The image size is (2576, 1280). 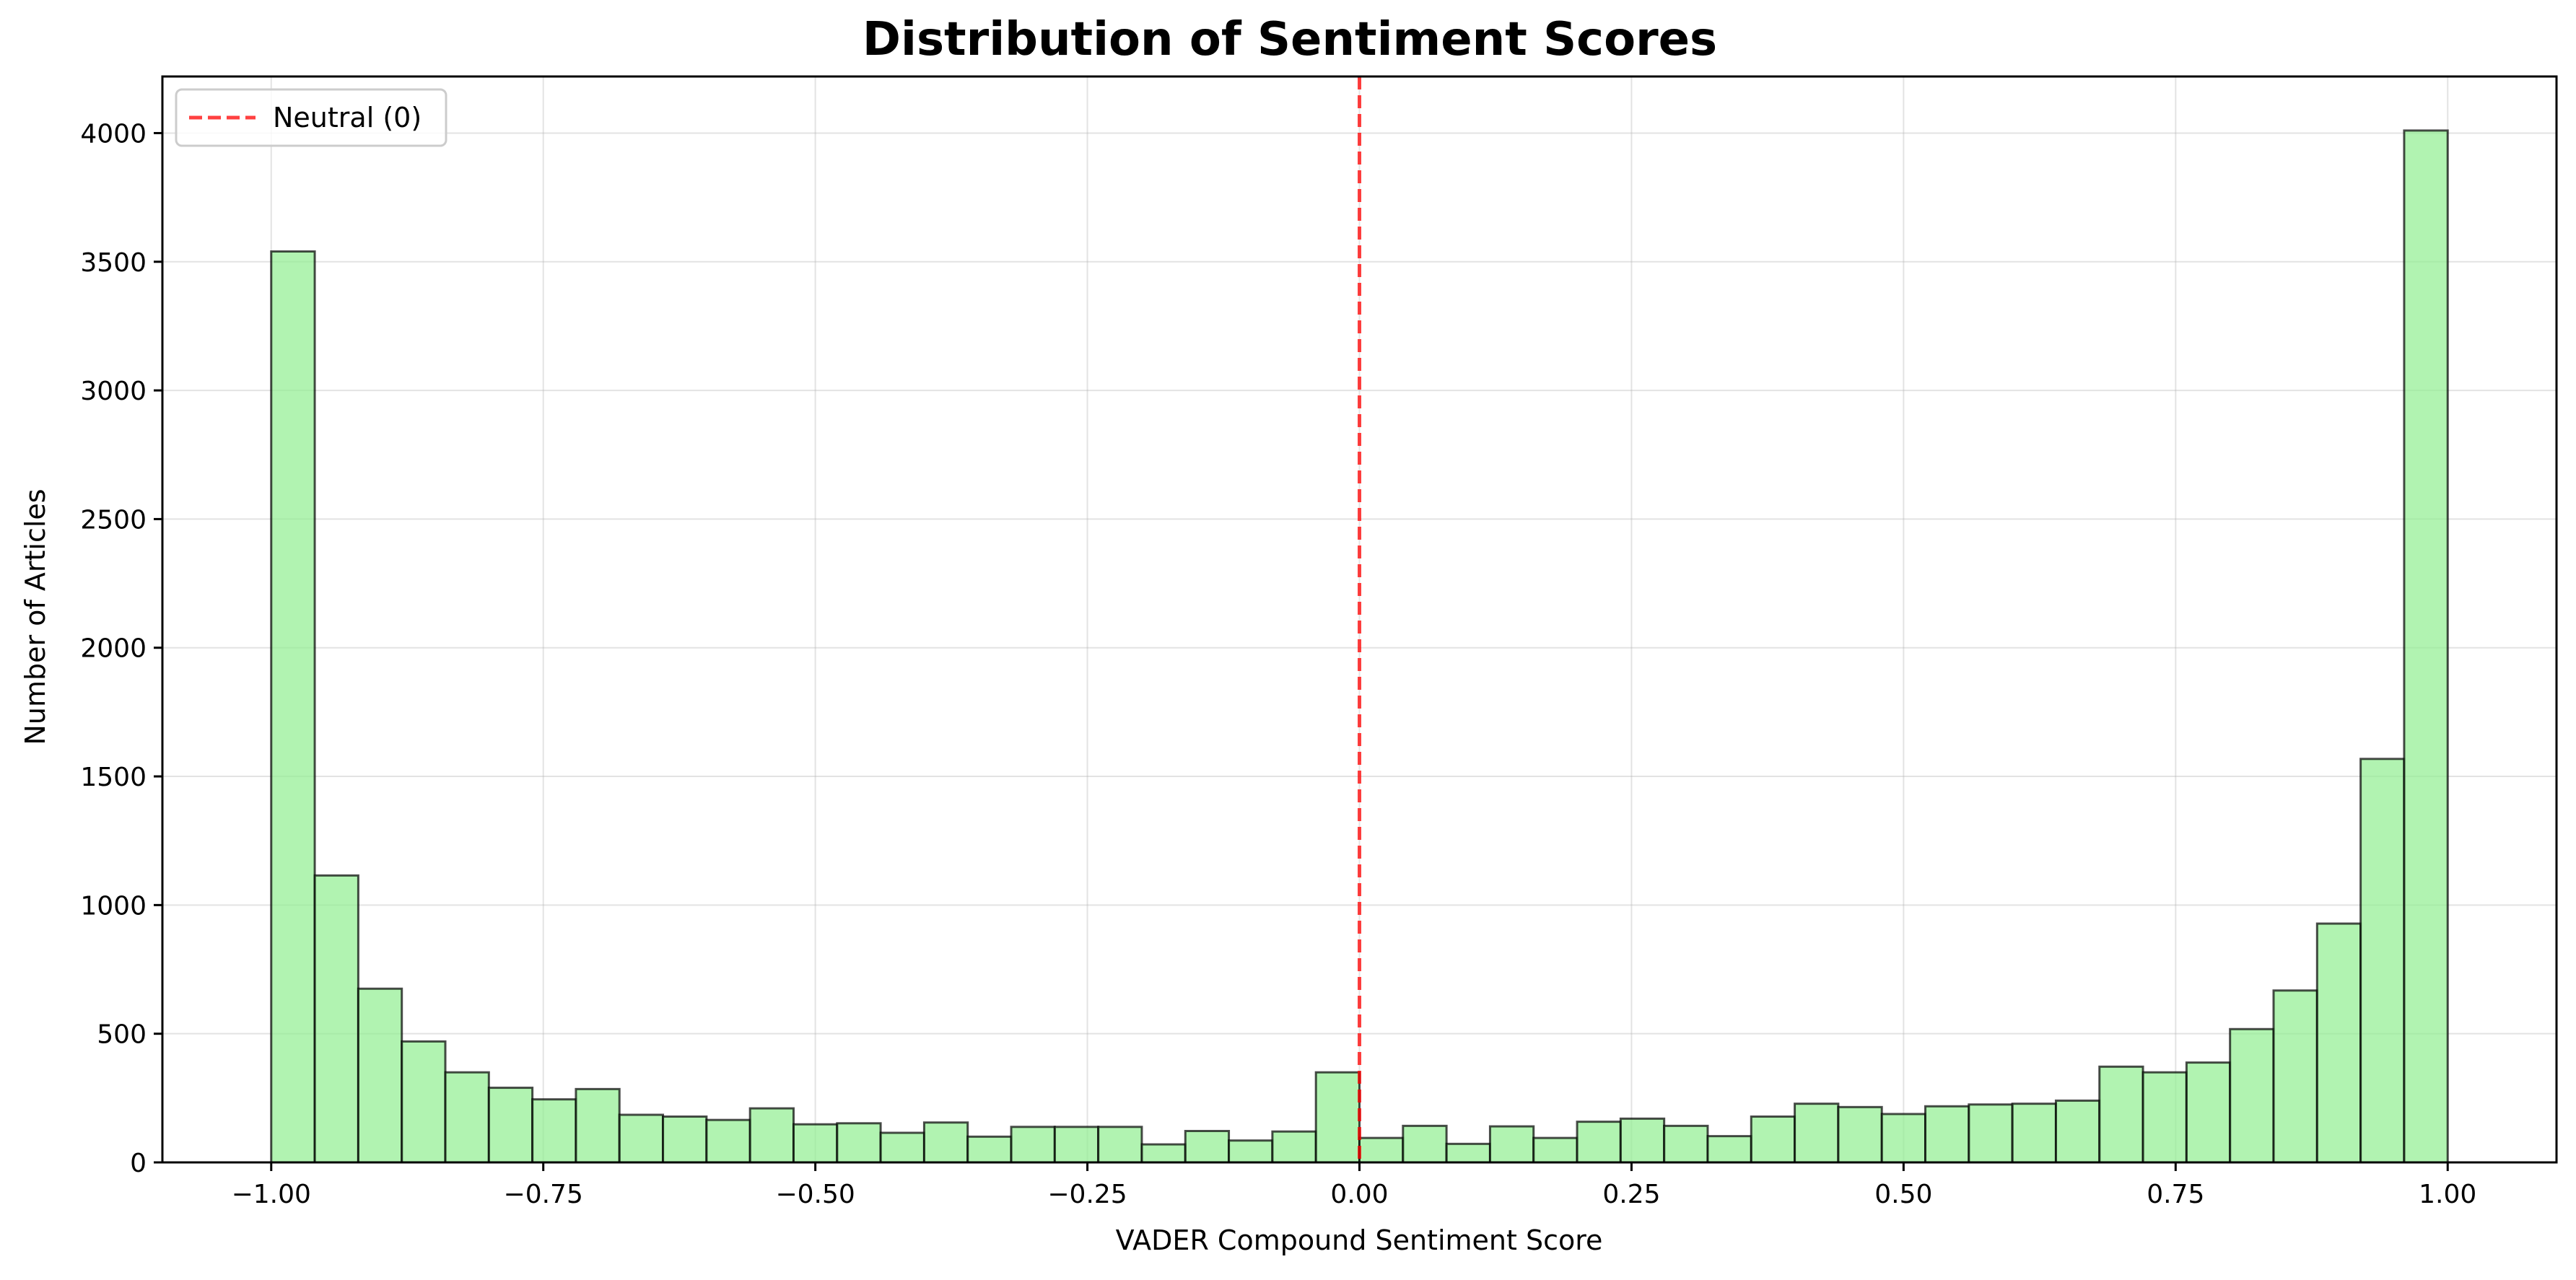 What do you see at coordinates (113, 906) in the screenshot?
I see `y-tick-label: 1000` at bounding box center [113, 906].